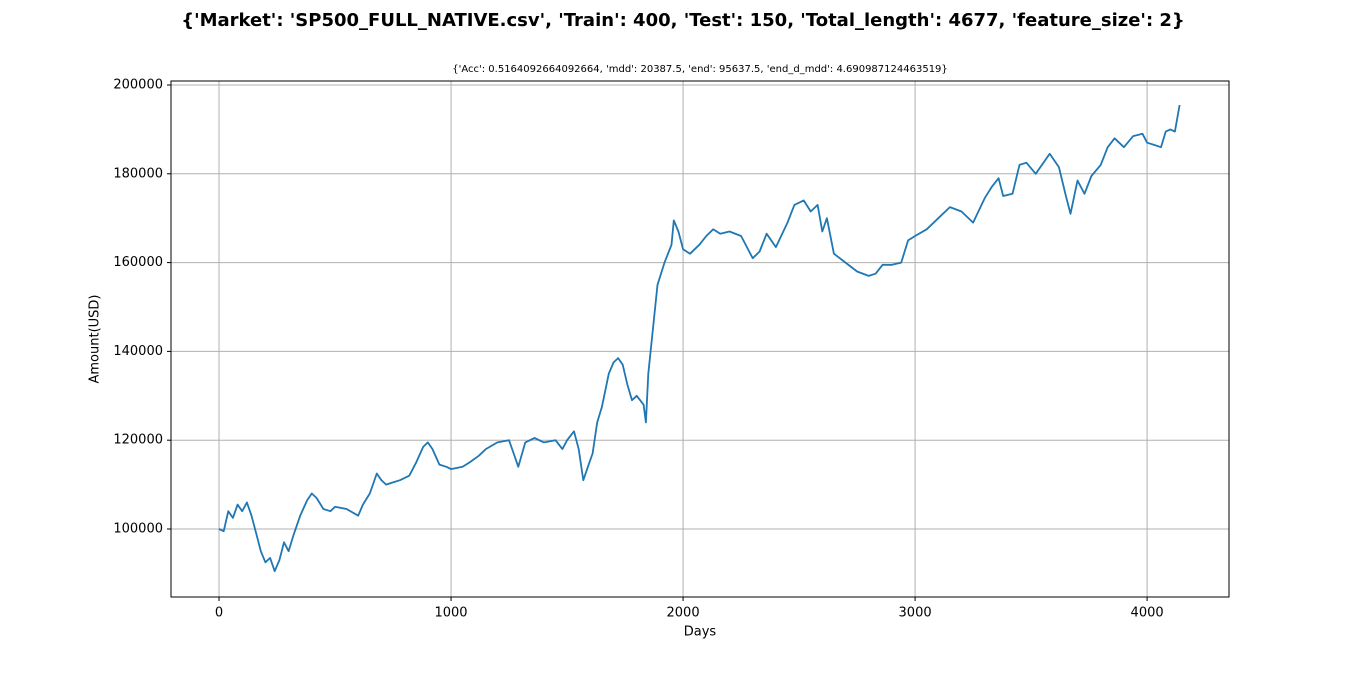 The image size is (1366, 675). Describe the element at coordinates (95, 338) in the screenshot. I see `y-axis-label: Amount(USD)` at that location.